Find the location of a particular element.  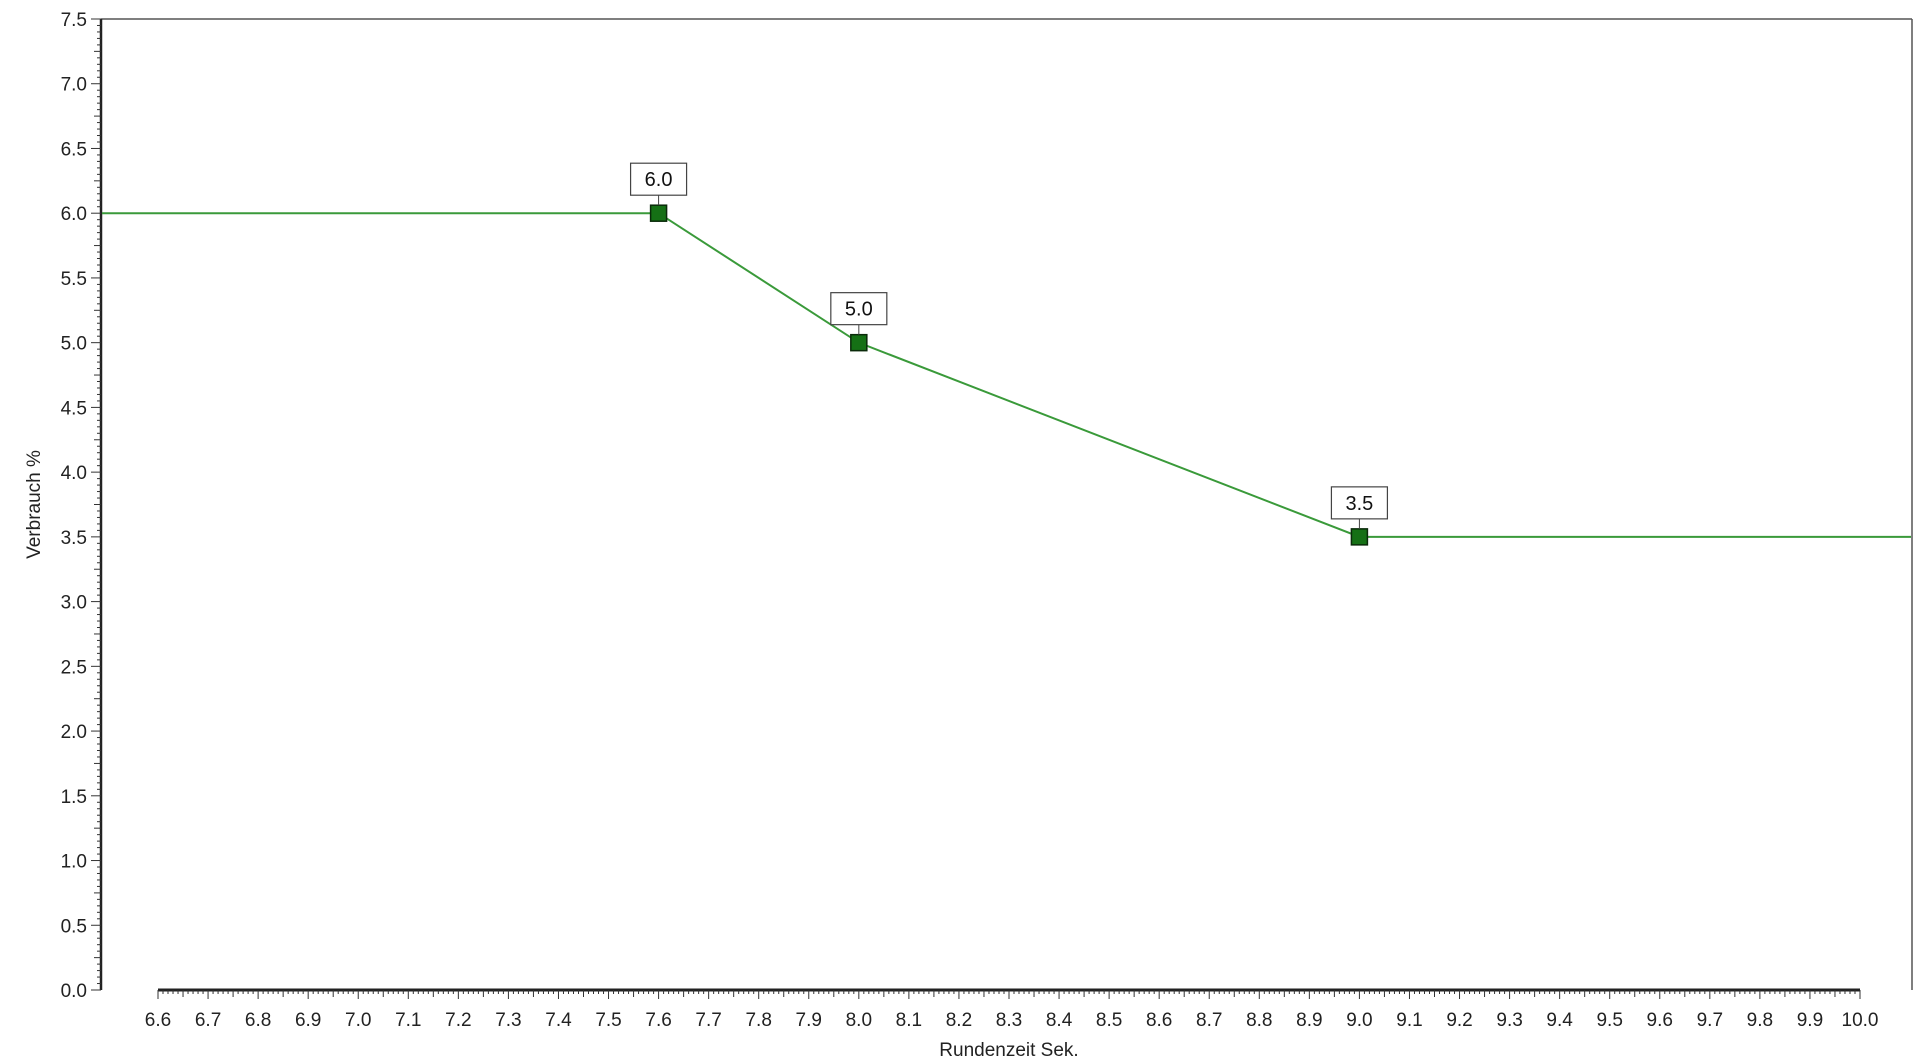

y-tick-label: 1.0 is located at coordinates (74, 862).